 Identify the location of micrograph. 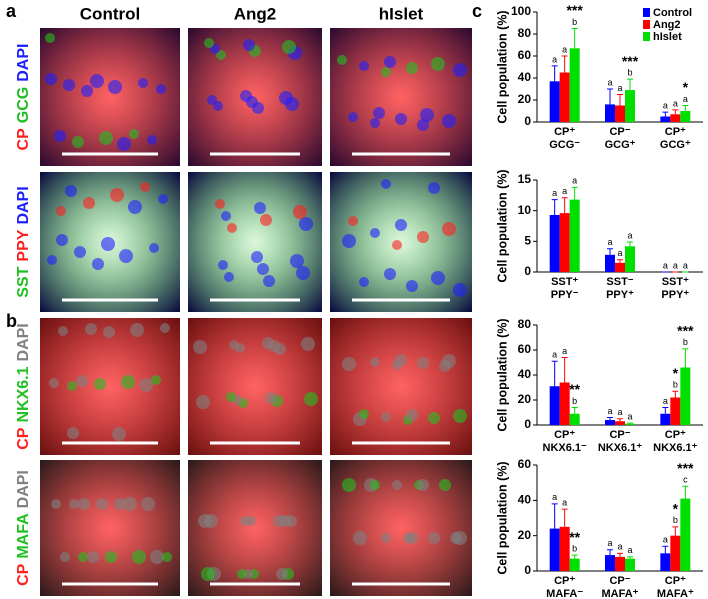
(255, 386).